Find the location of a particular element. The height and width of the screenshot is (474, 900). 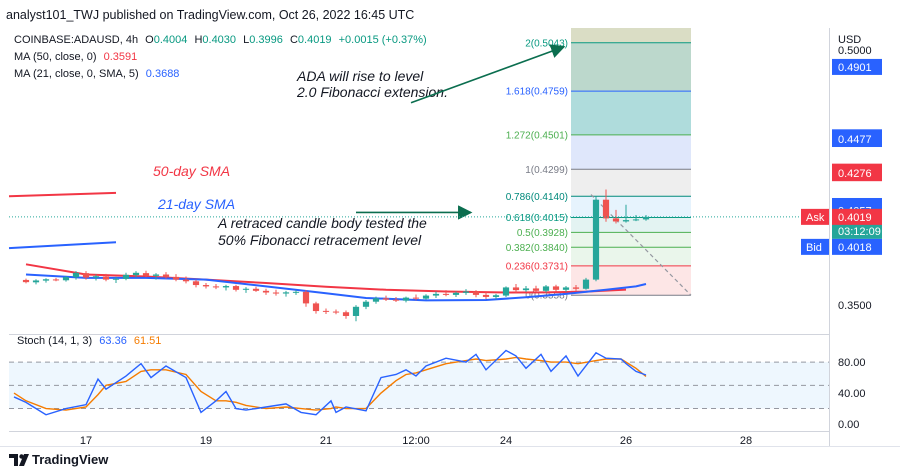

stoch-k-line is located at coordinates (330, 382).